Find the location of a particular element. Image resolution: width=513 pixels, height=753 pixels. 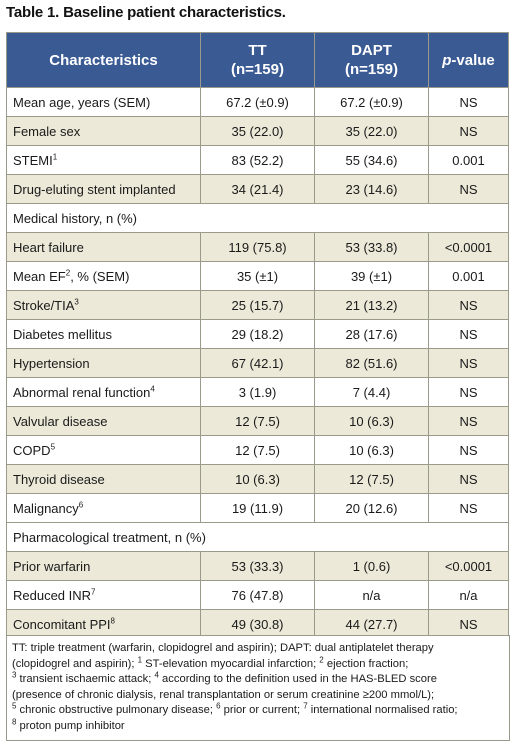

row-label: Drug-eluting stent implanted is located at coordinates (103, 189).